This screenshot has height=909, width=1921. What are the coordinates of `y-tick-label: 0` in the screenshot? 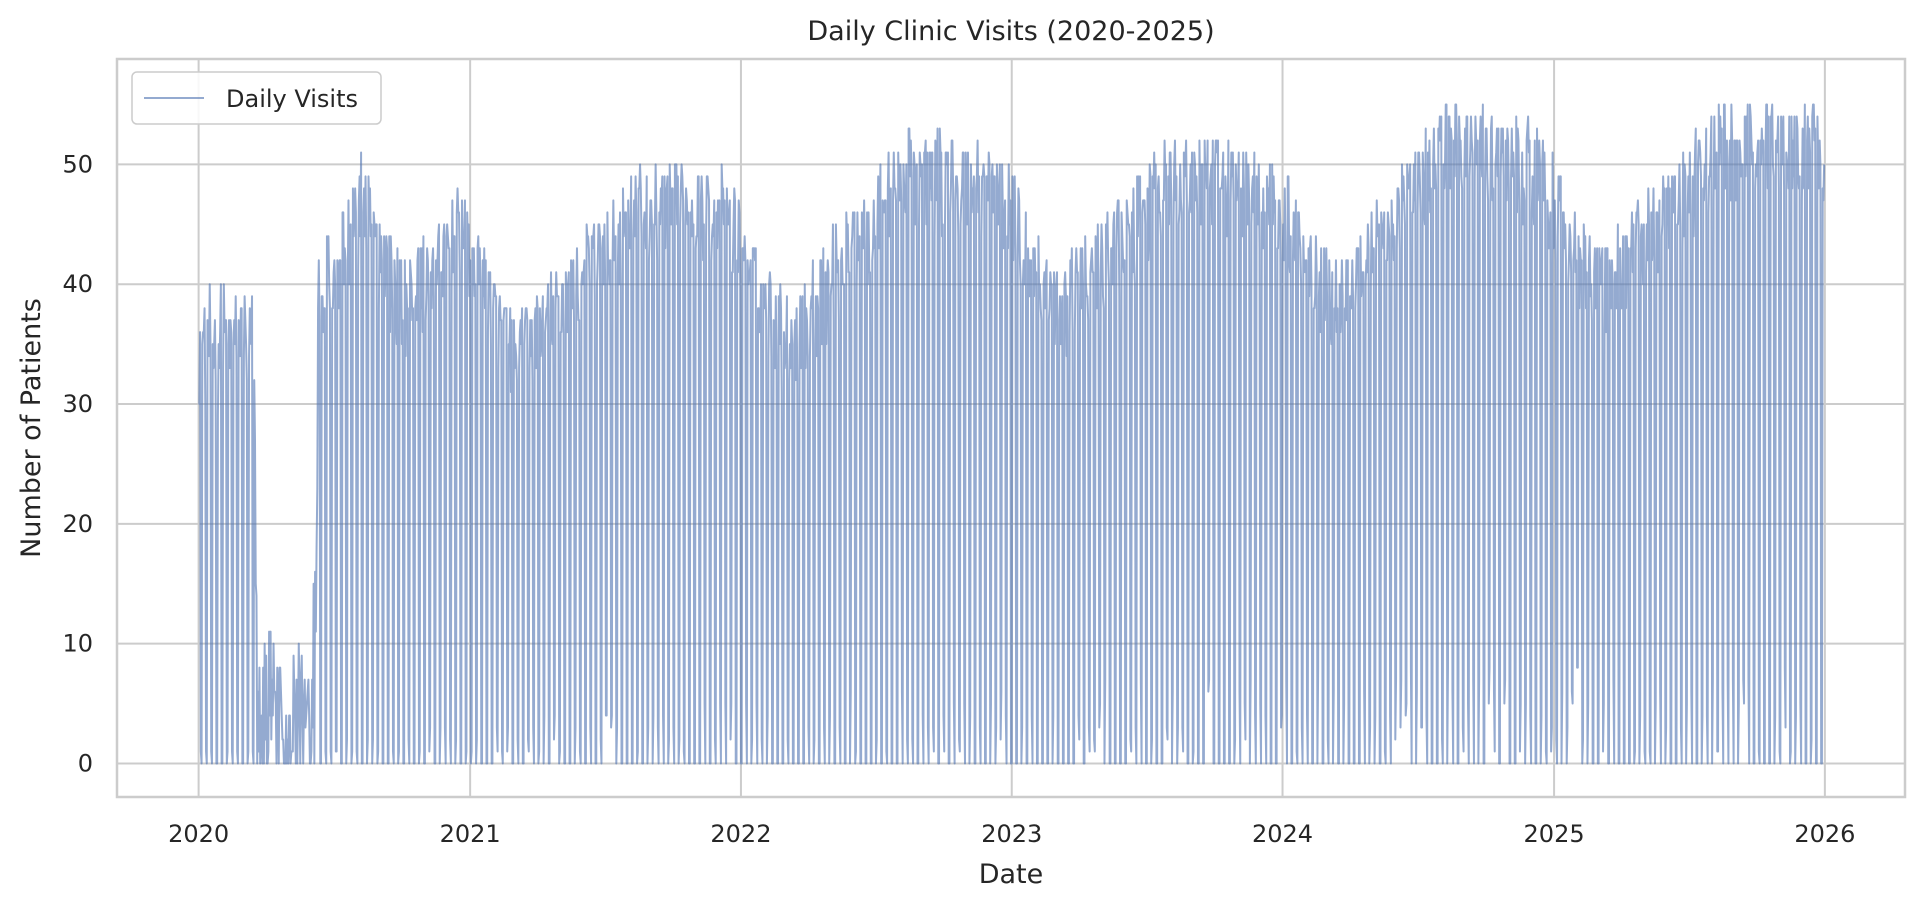 It's located at (85, 763).